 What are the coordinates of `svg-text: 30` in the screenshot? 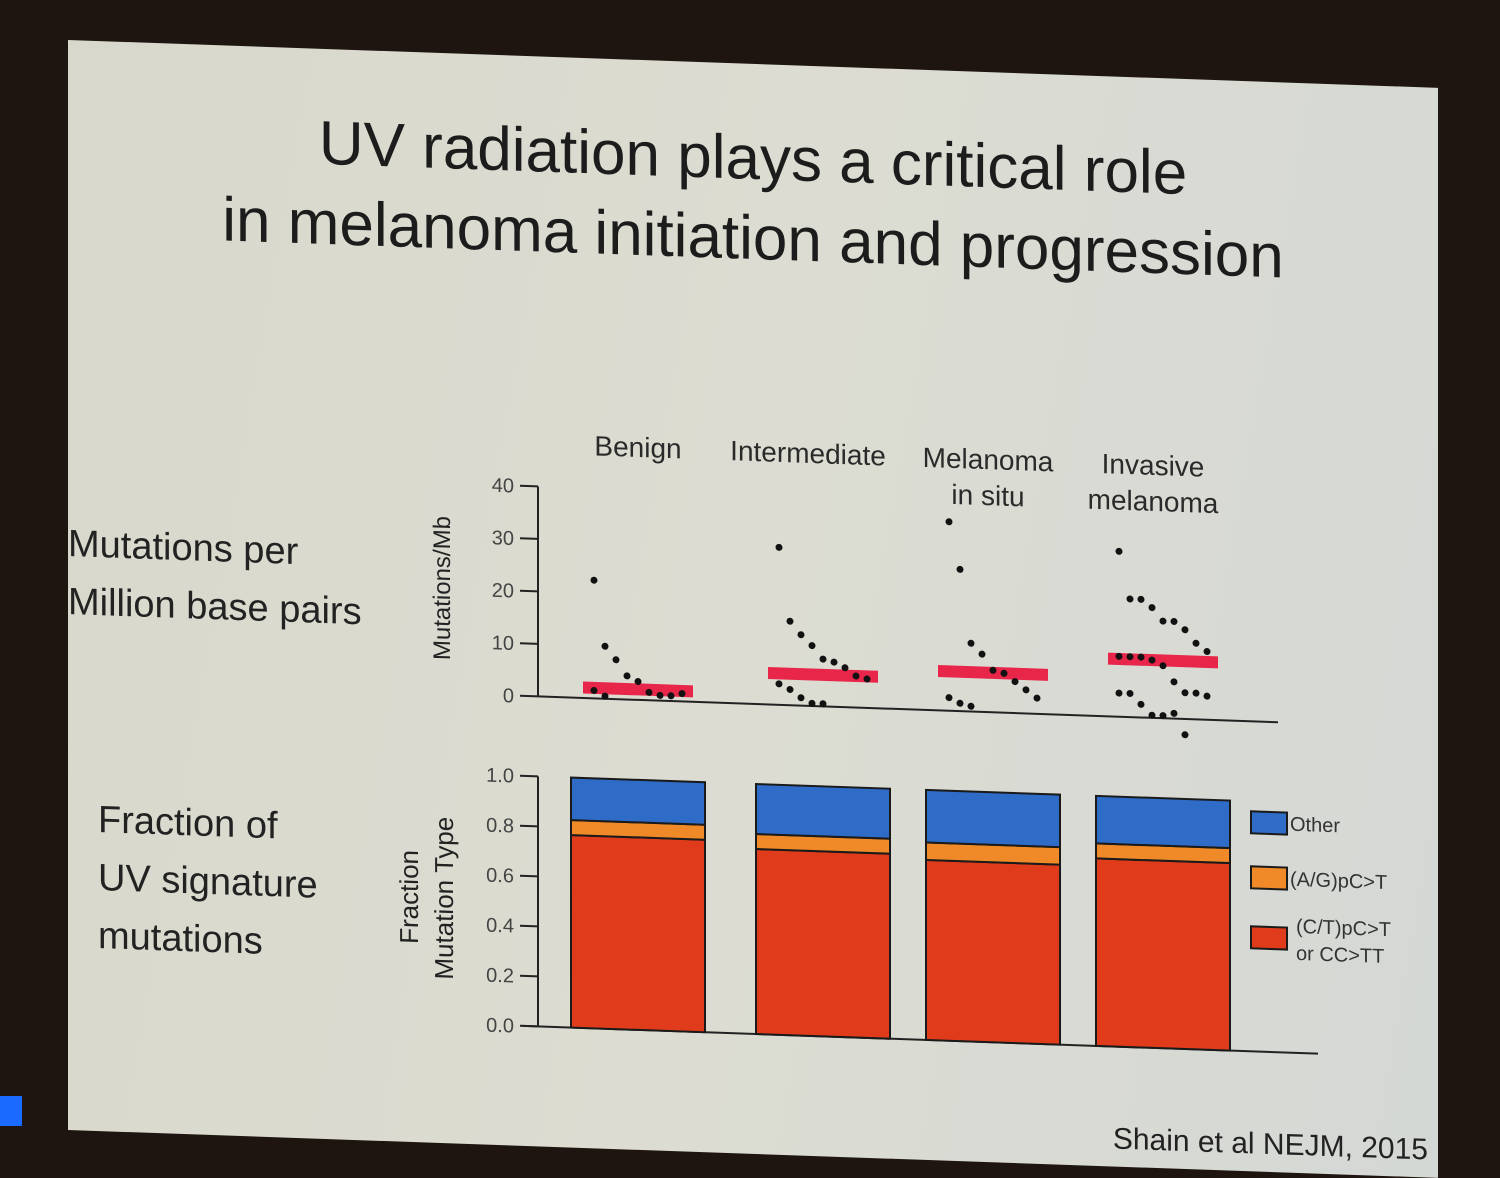 It's located at (503, 538).